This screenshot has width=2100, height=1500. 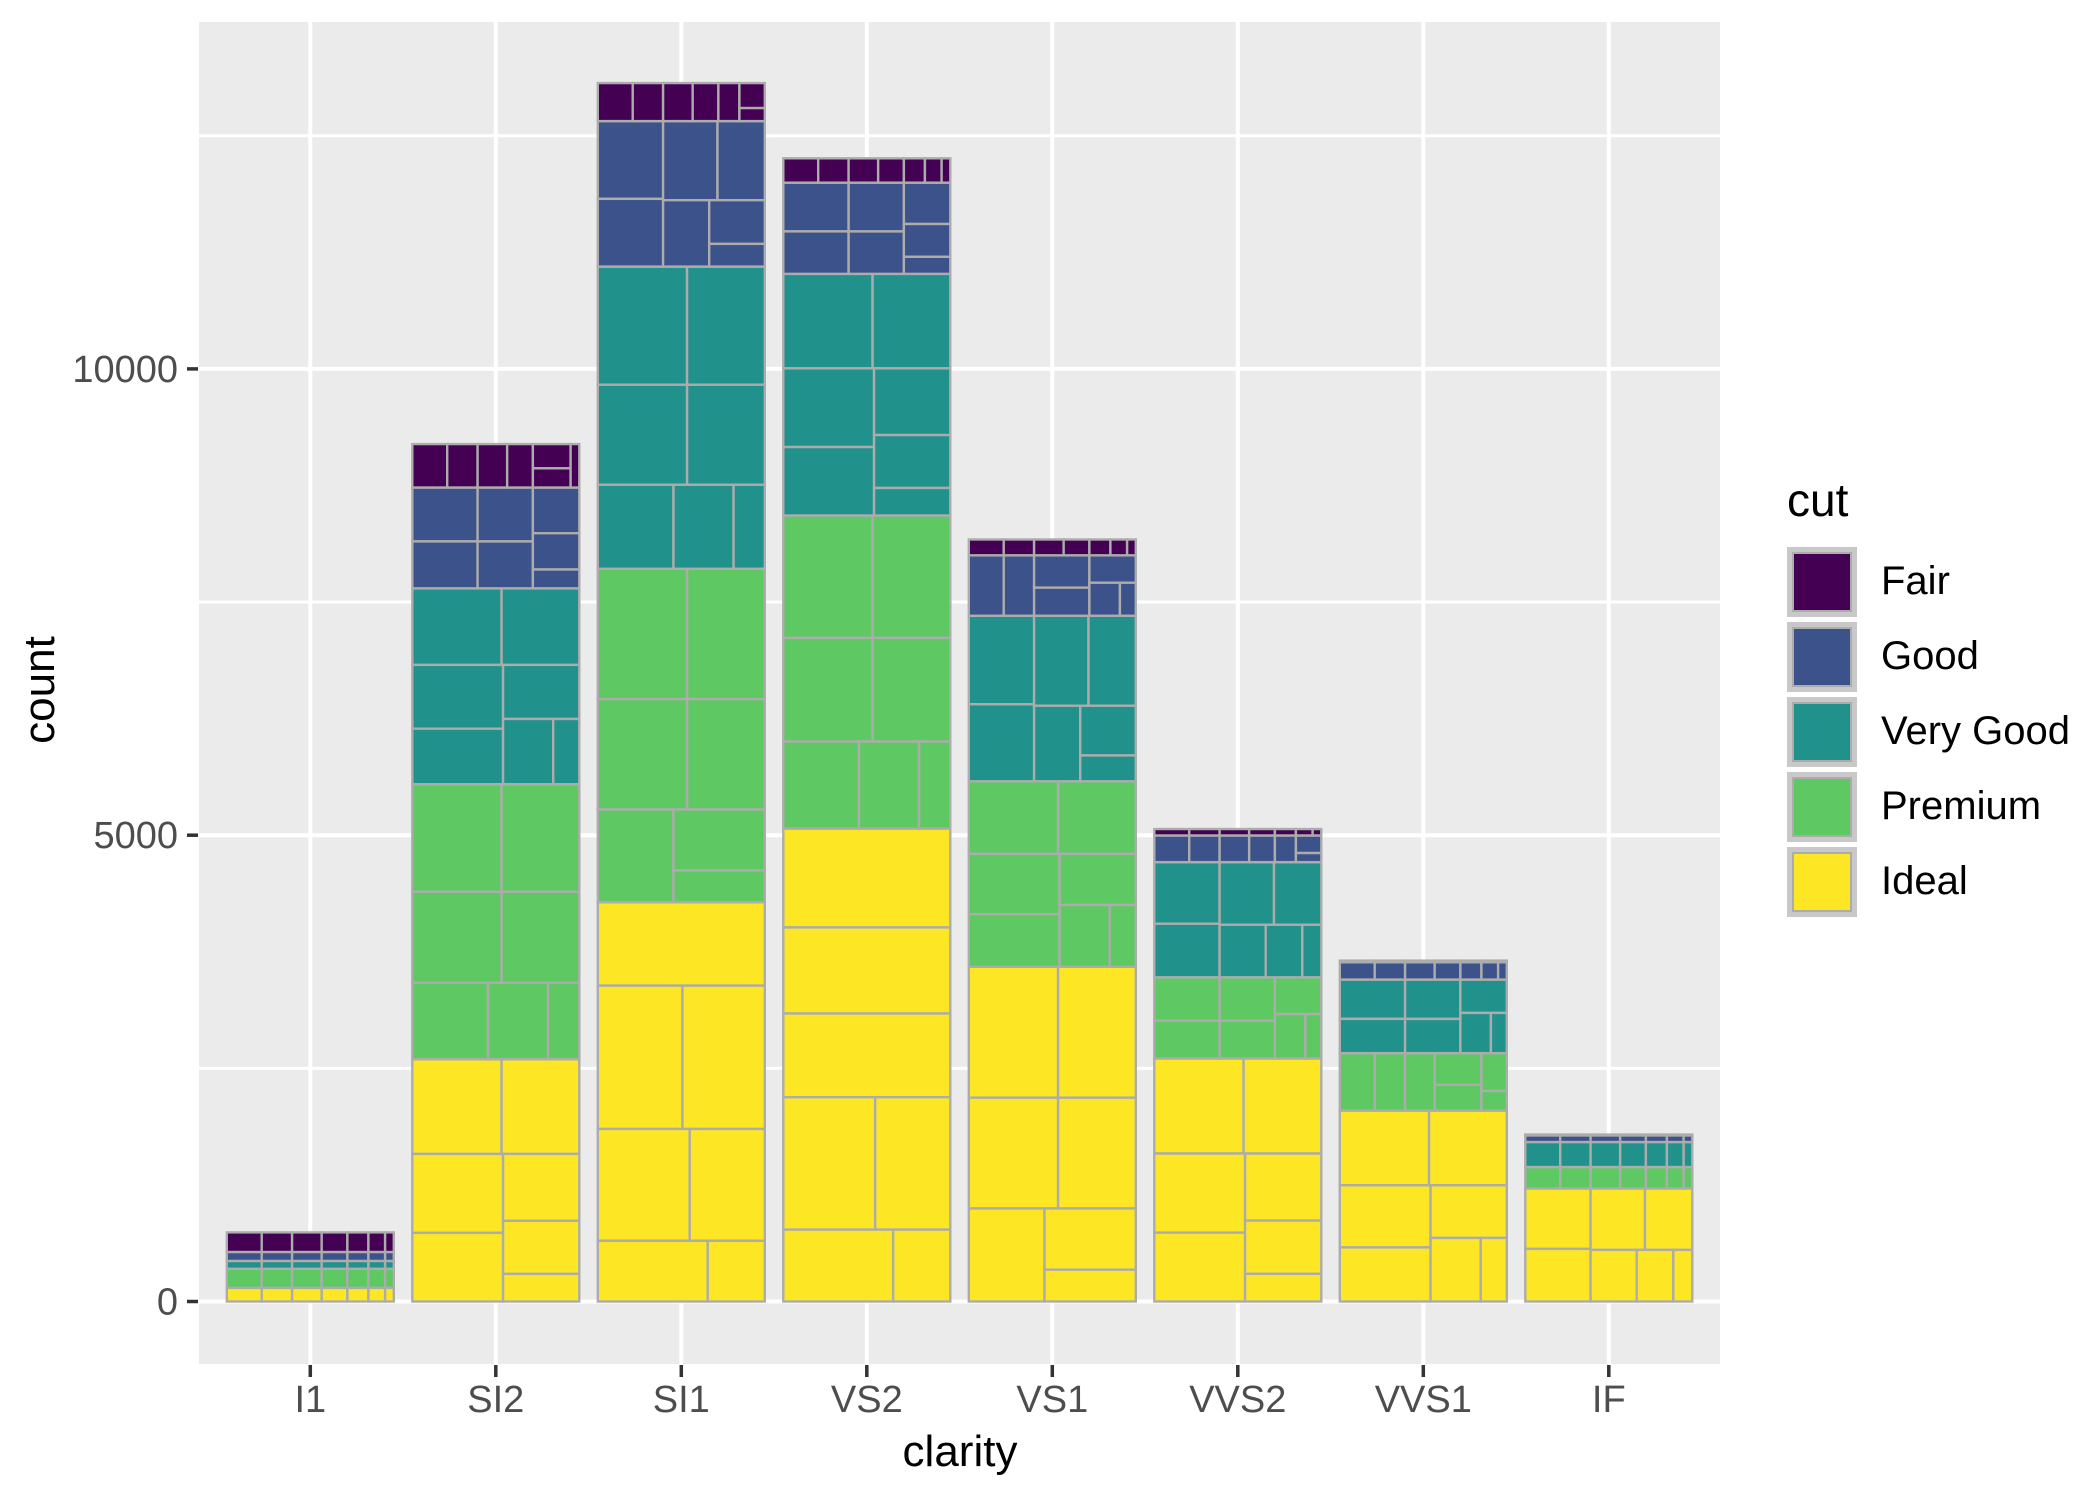 What do you see at coordinates (1822, 806) in the screenshot?
I see `premium-swatch-icon` at bounding box center [1822, 806].